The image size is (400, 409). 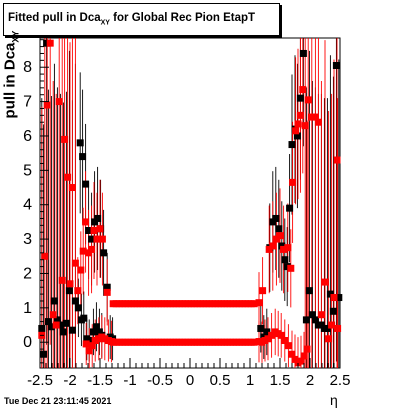 What do you see at coordinates (100, 380) in the screenshot?
I see `x-tick-label: -1.5` at bounding box center [100, 380].